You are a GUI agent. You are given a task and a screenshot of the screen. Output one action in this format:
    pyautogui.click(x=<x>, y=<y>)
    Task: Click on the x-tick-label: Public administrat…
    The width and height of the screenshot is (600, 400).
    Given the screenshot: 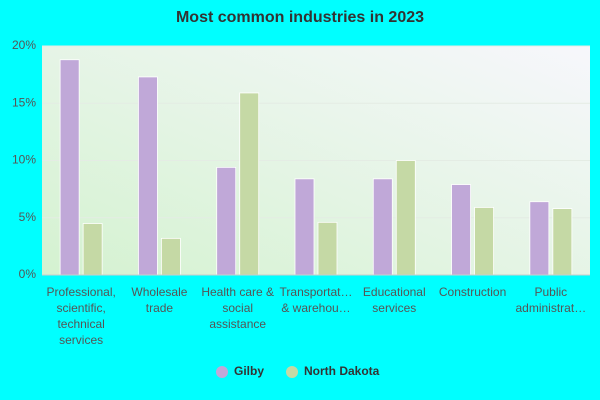 What is the action you would take?
    pyautogui.click(x=551, y=300)
    